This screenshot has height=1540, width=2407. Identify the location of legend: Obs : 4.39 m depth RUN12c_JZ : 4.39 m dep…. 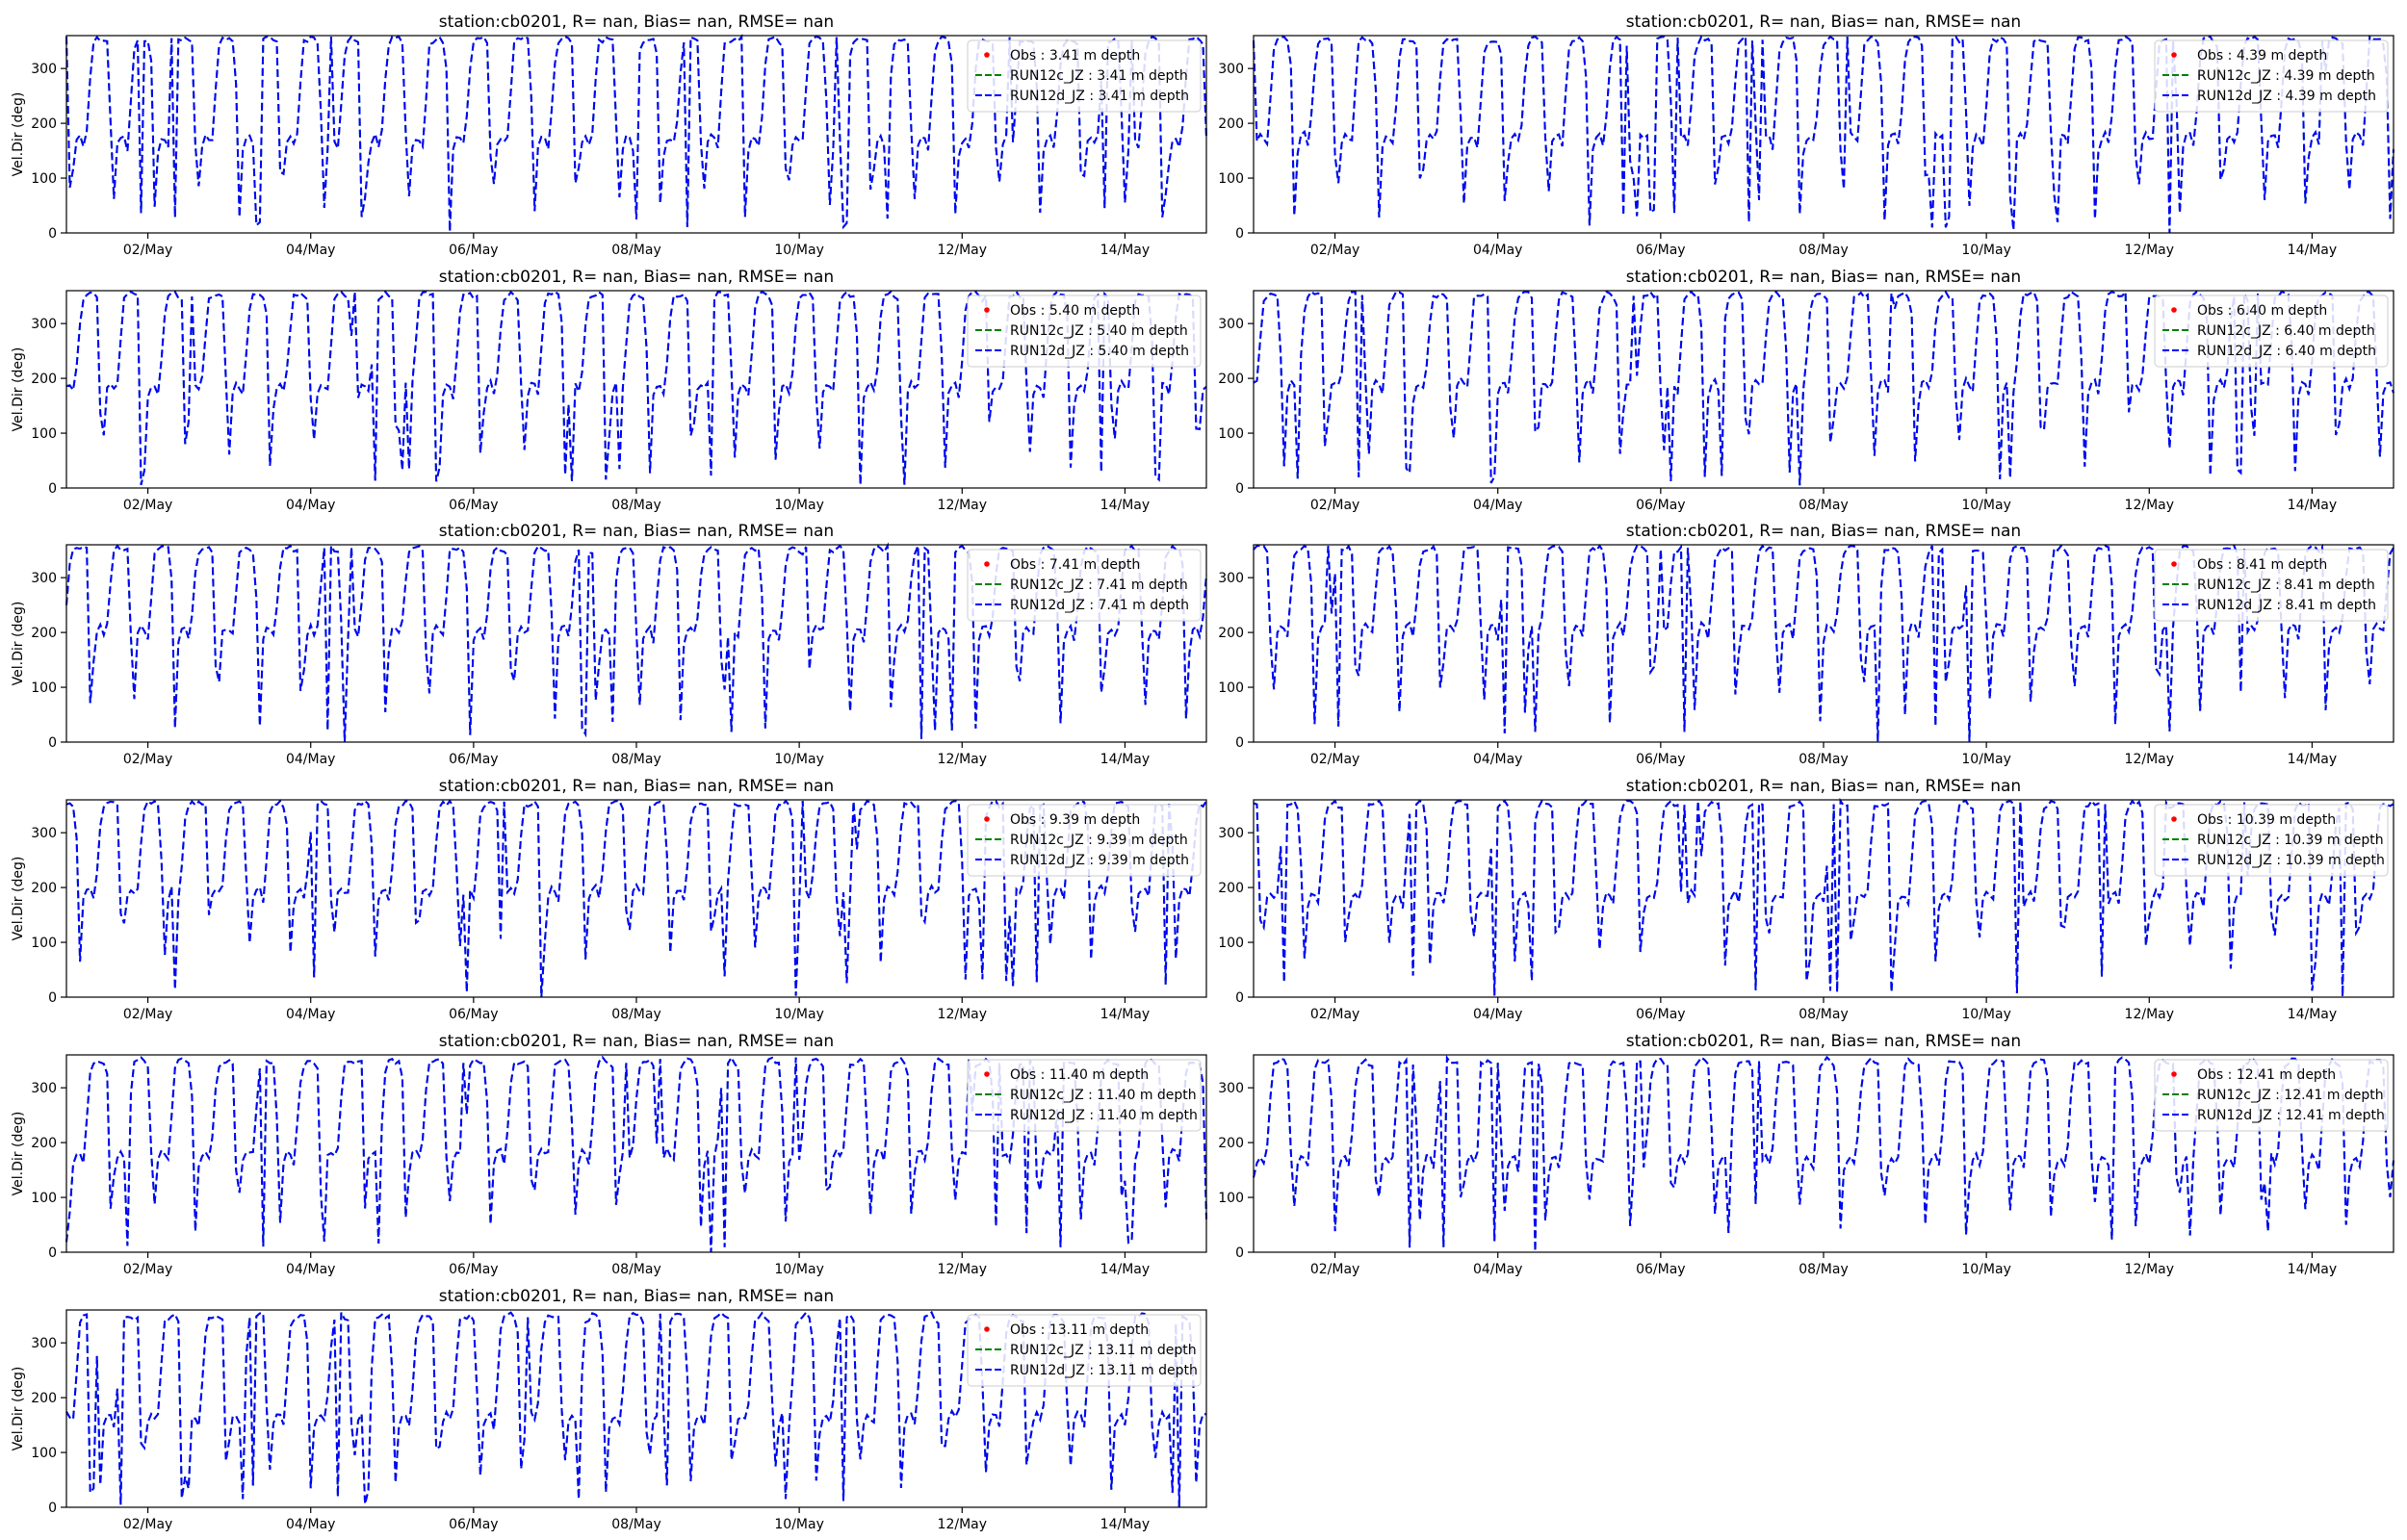
(2271, 76).